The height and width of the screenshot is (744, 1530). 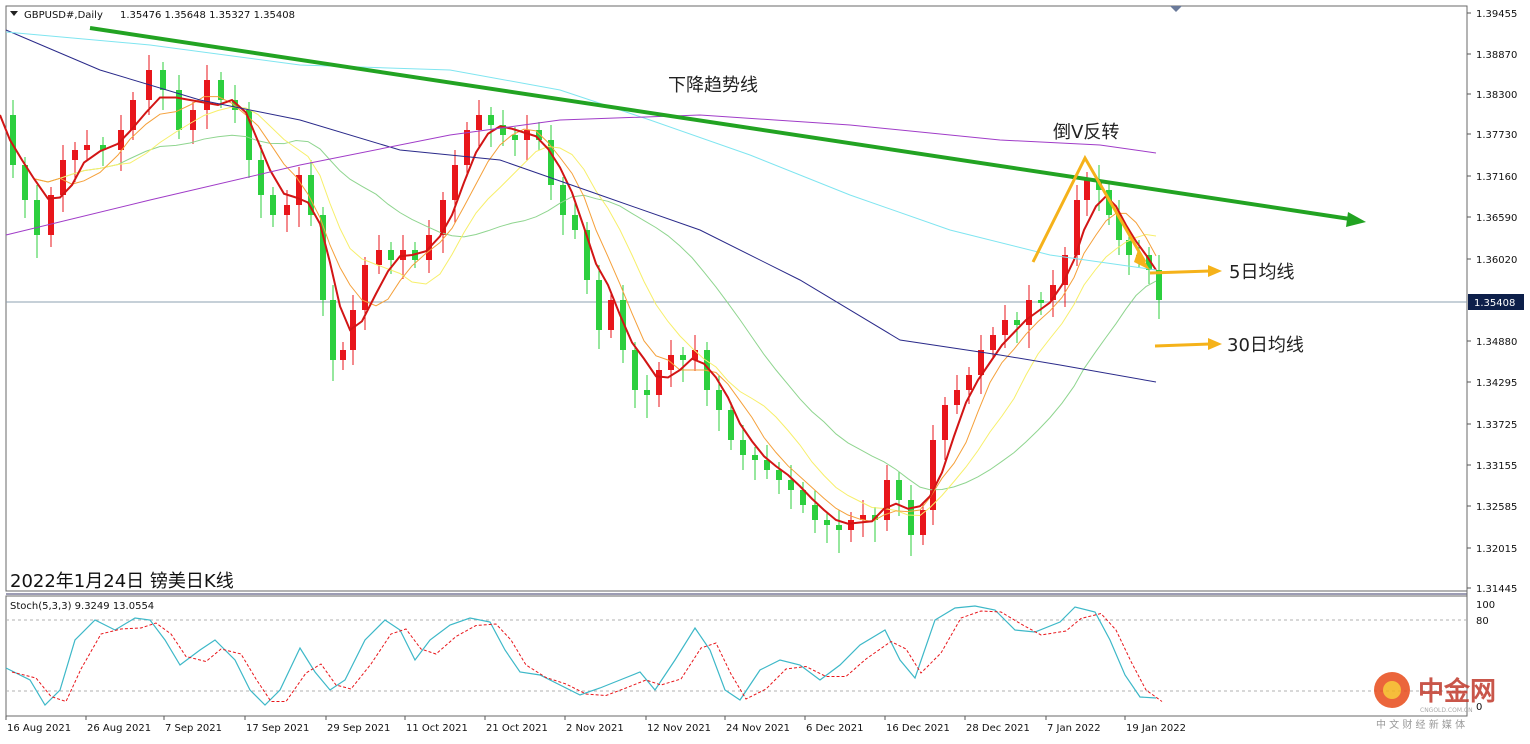 What do you see at coordinates (1496, 14) in the screenshot?
I see `price-tick-label: 1.39455` at bounding box center [1496, 14].